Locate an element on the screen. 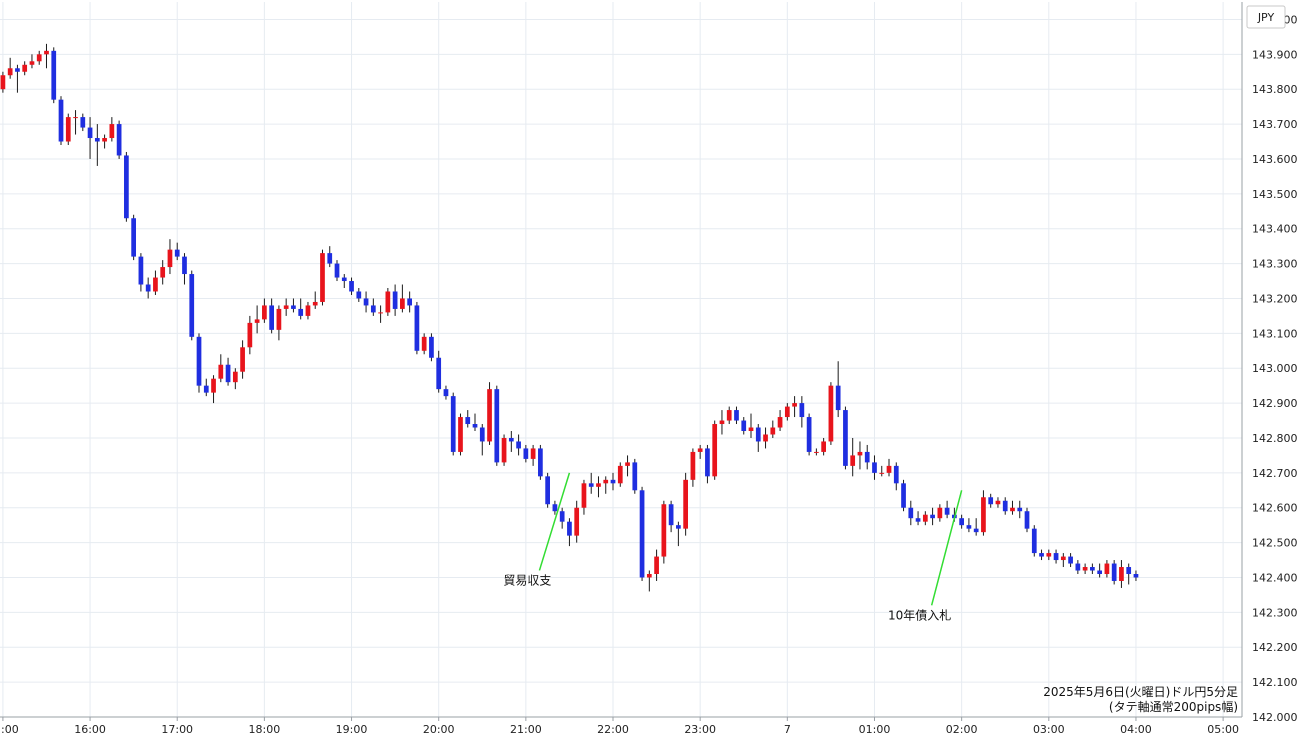 This screenshot has width=1300, height=745. currency-label-box: JPY is located at coordinates (1266, 17).